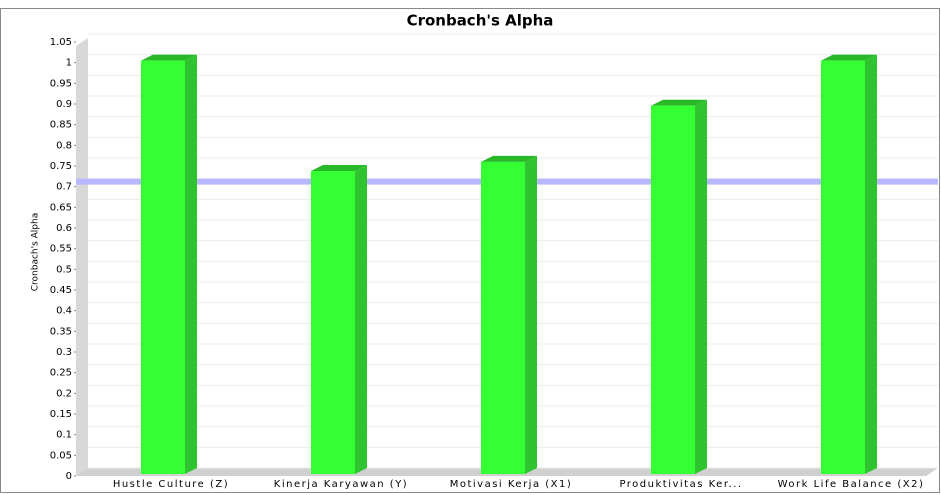  Describe the element at coordinates (64, 269) in the screenshot. I see `y-tick-label: 0.5` at that location.